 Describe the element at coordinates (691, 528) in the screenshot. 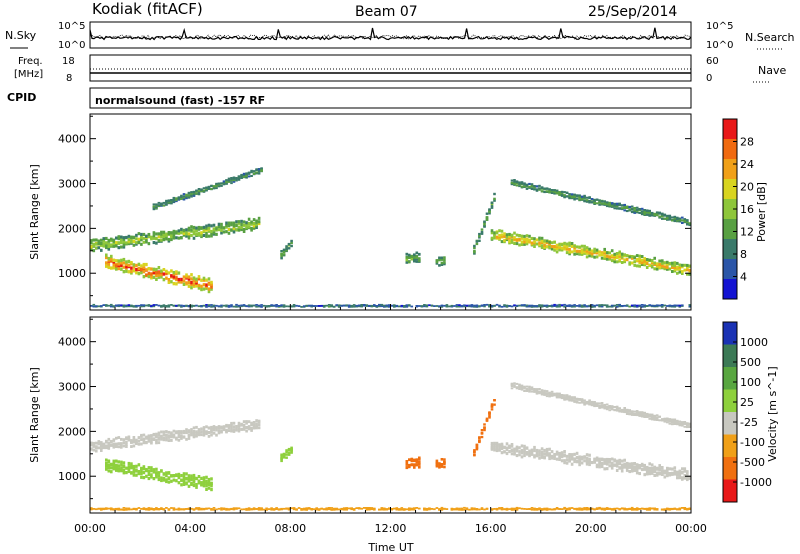

I see `x-tick-label: 00:00` at that location.